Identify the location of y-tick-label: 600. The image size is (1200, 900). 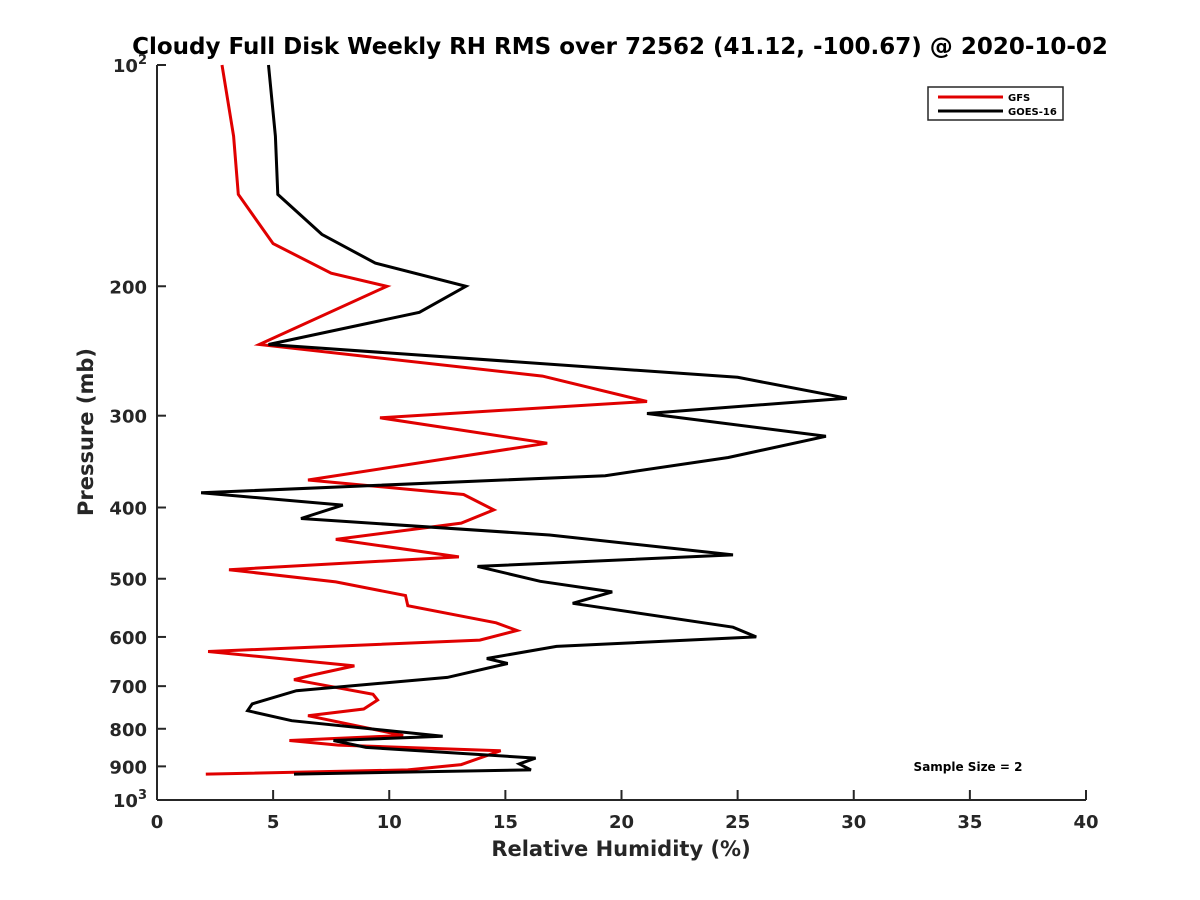
(128, 638).